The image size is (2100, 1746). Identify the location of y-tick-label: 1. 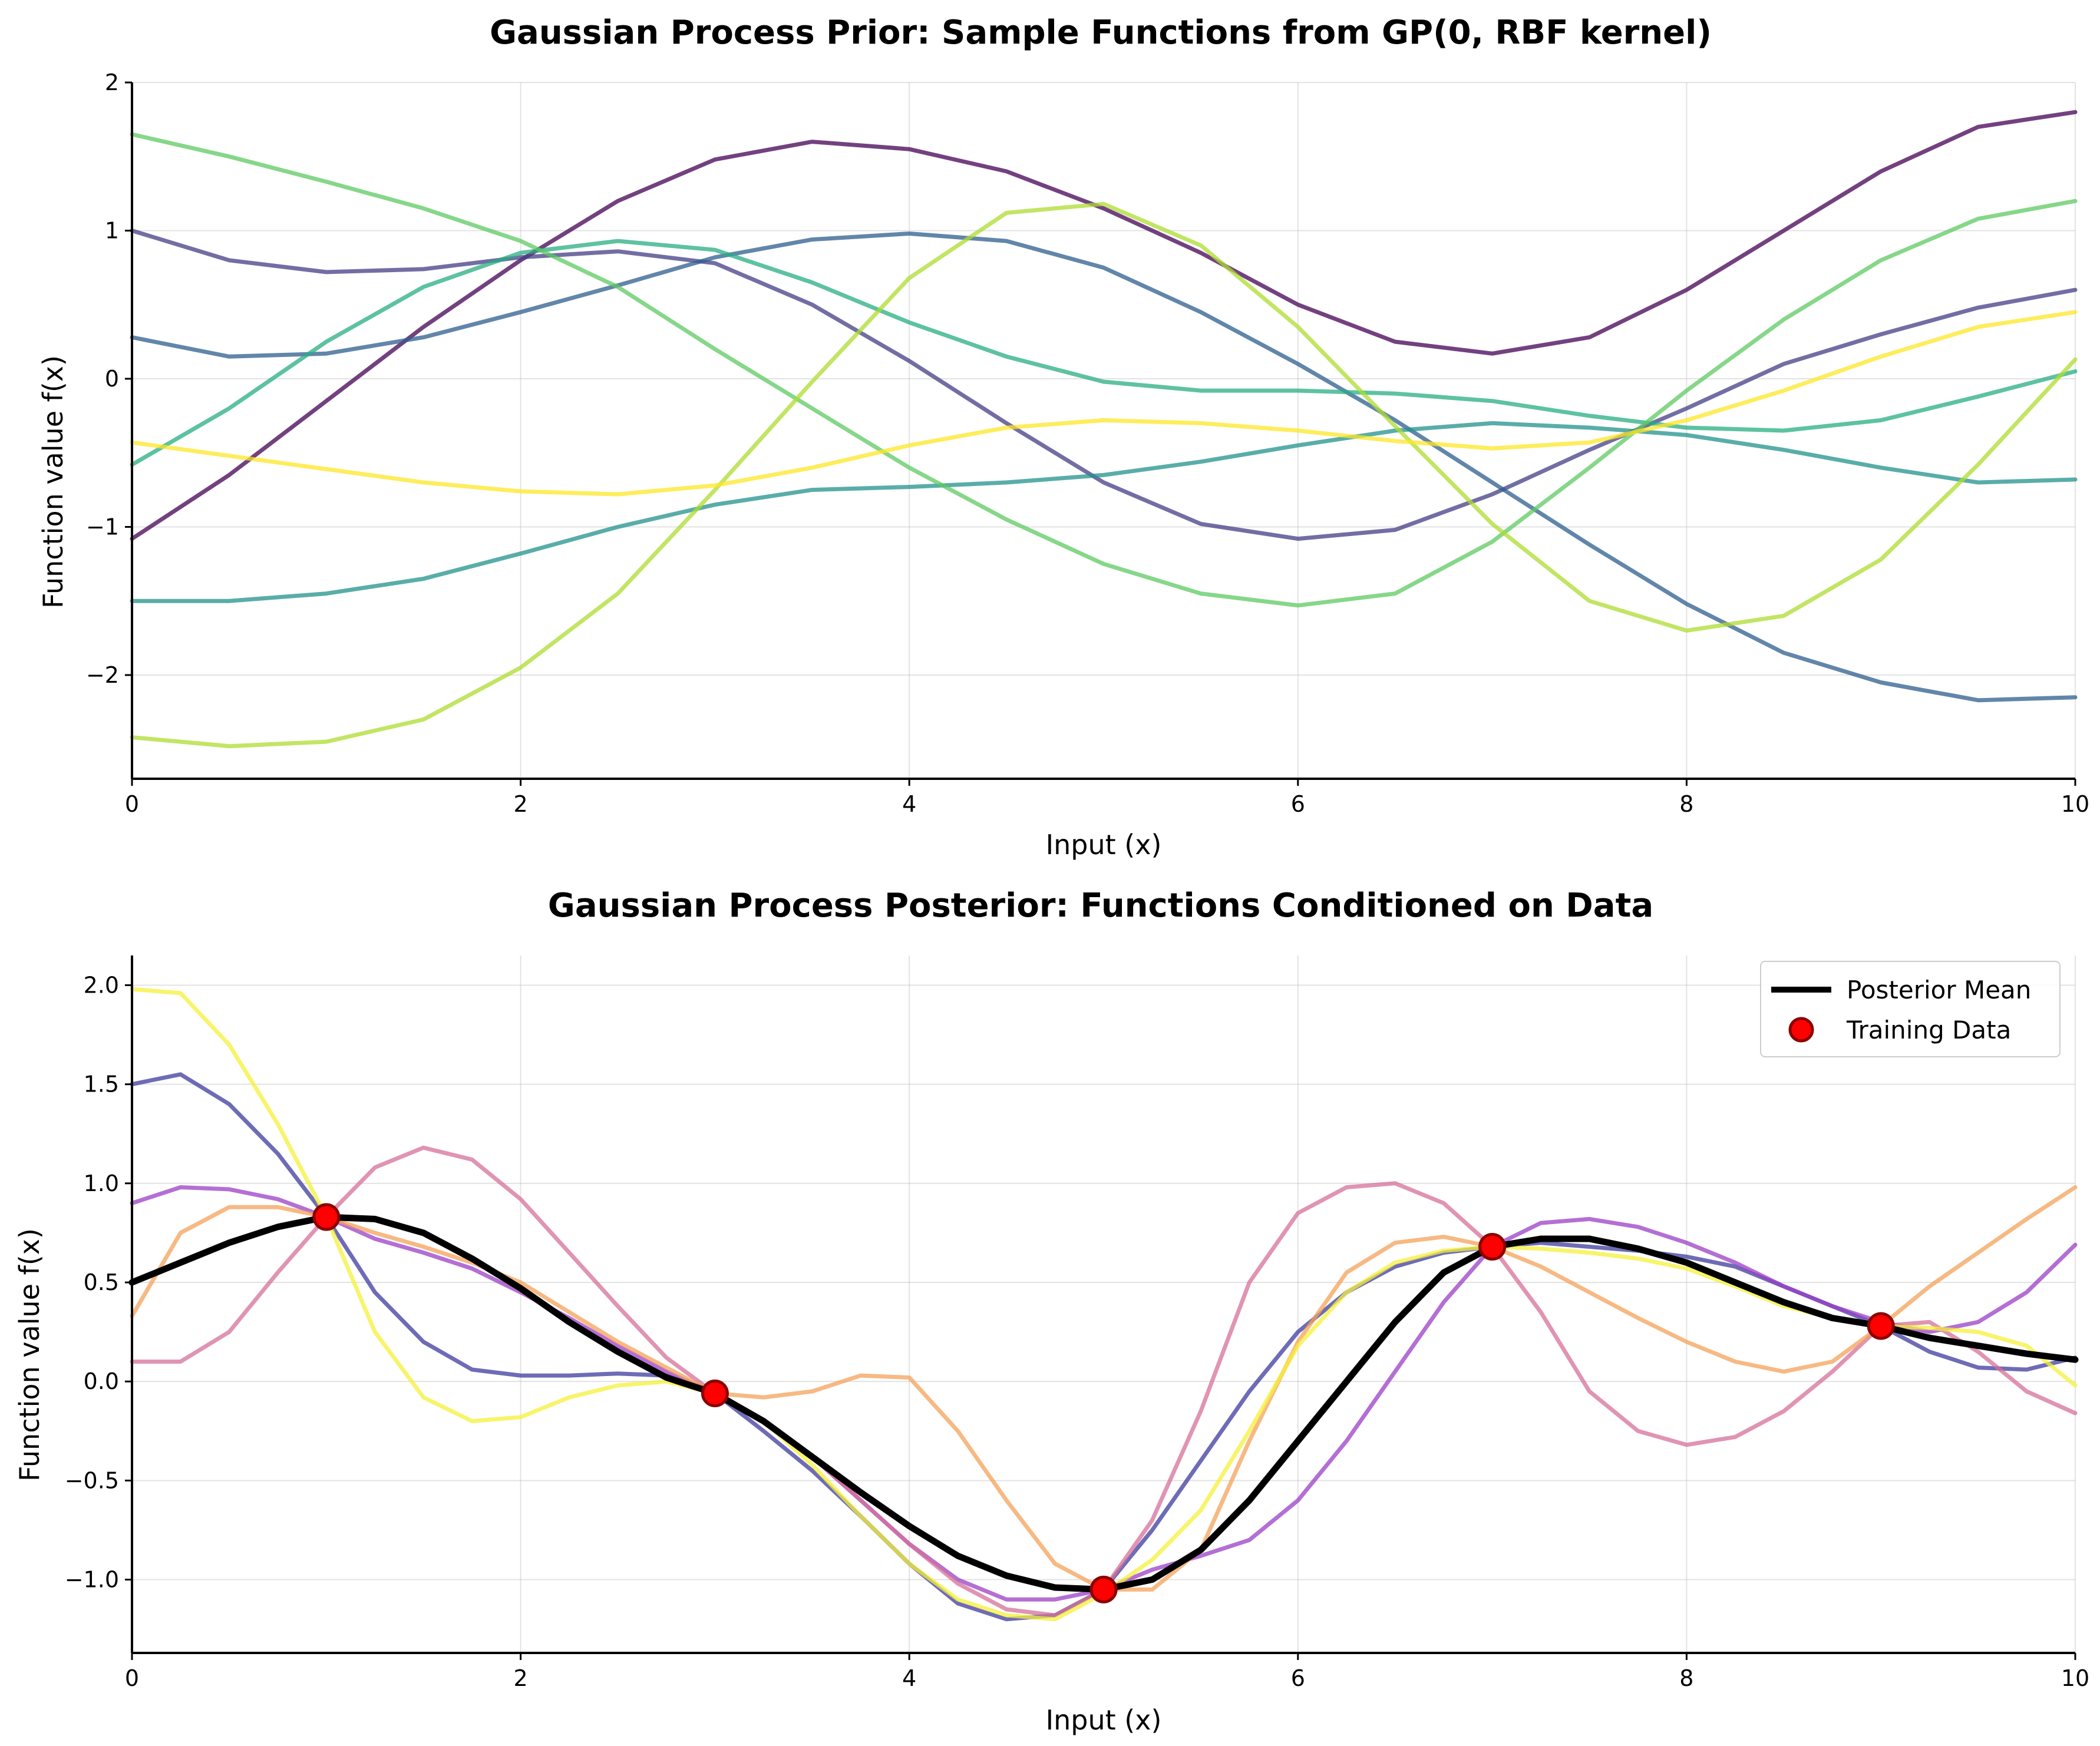
(112, 230).